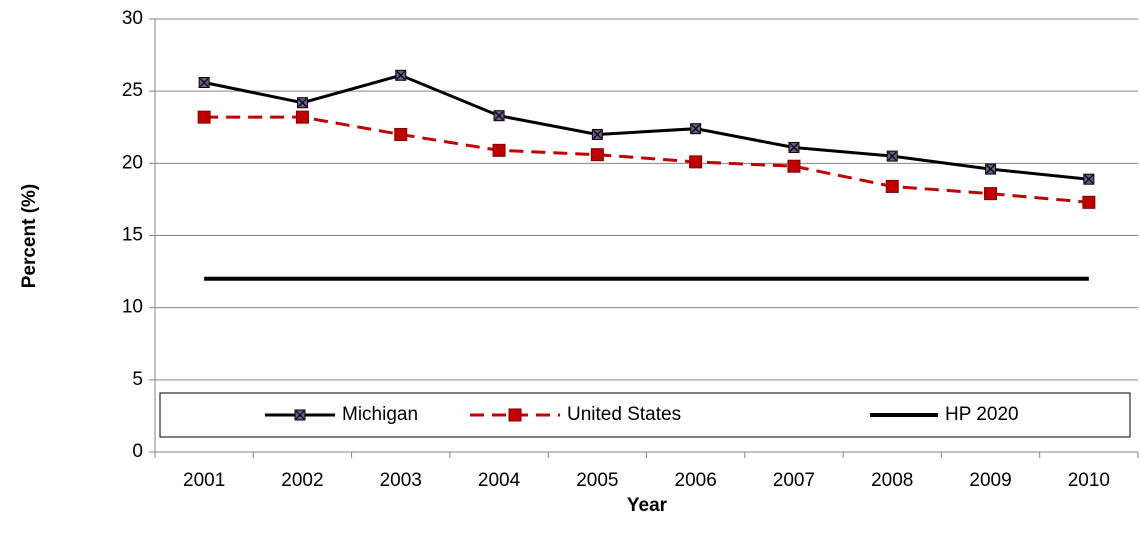  Describe the element at coordinates (1089, 480) in the screenshot. I see `x-tick-label: 2010` at that location.